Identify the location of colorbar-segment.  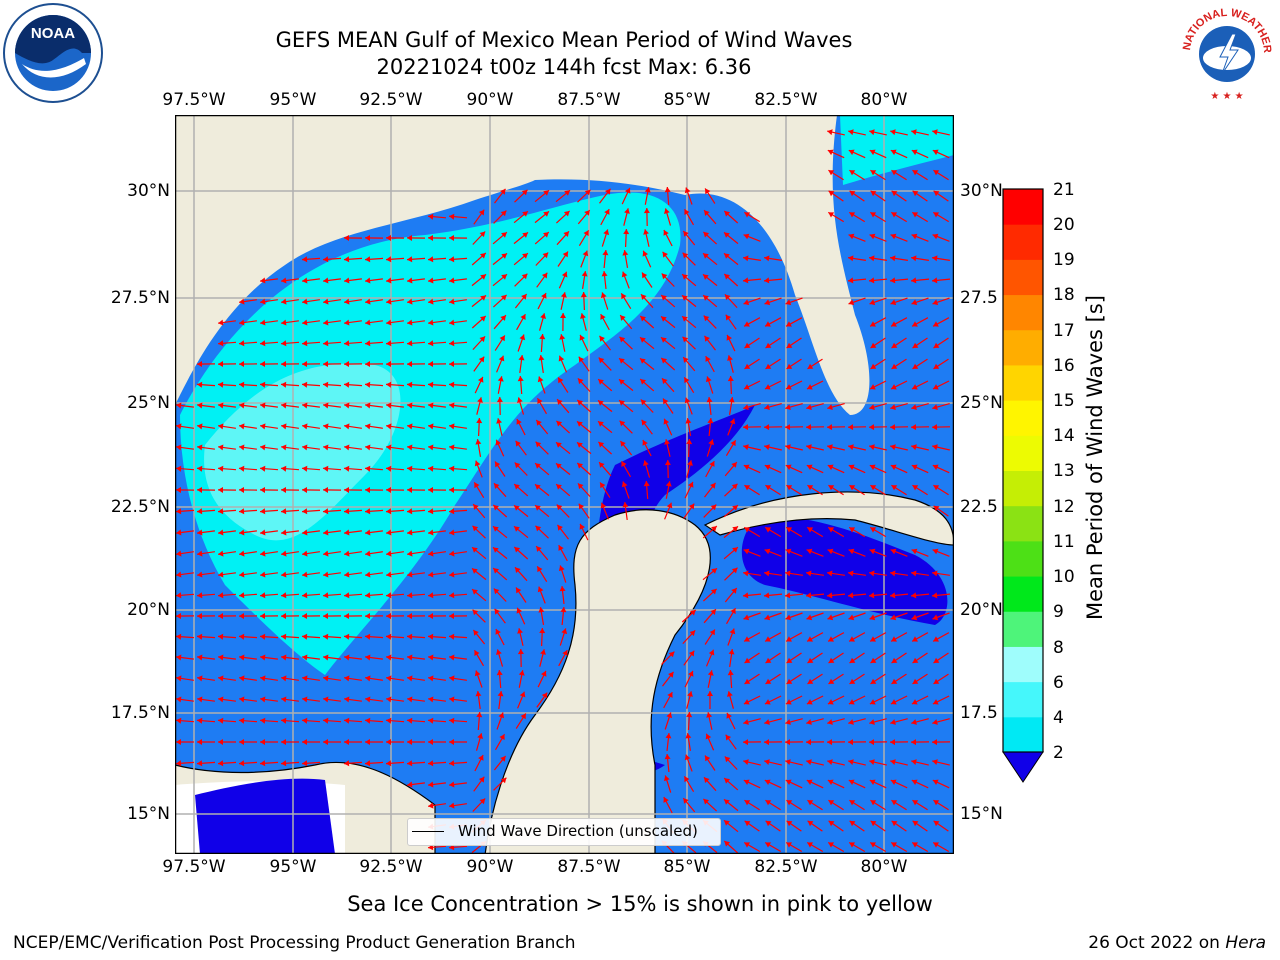
(1023, 558).